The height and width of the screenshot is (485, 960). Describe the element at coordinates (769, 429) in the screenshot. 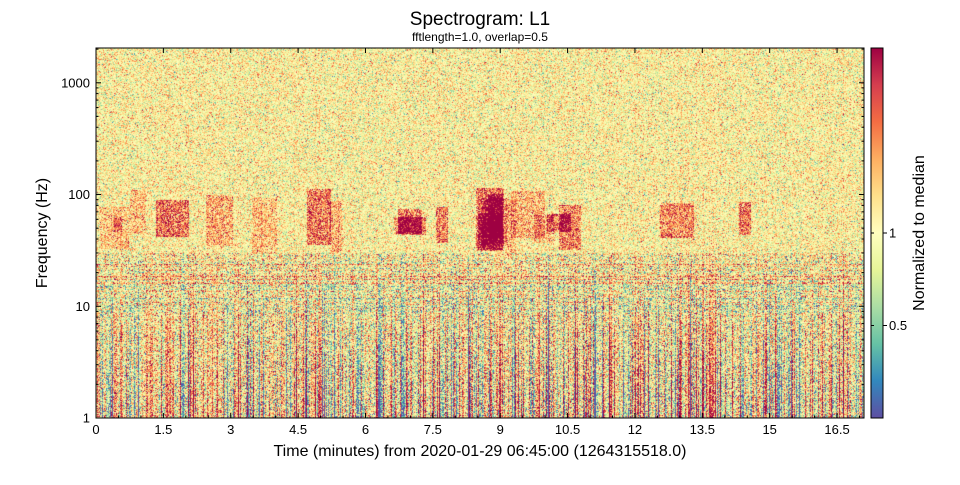

I see `x-tick-label: 15` at that location.